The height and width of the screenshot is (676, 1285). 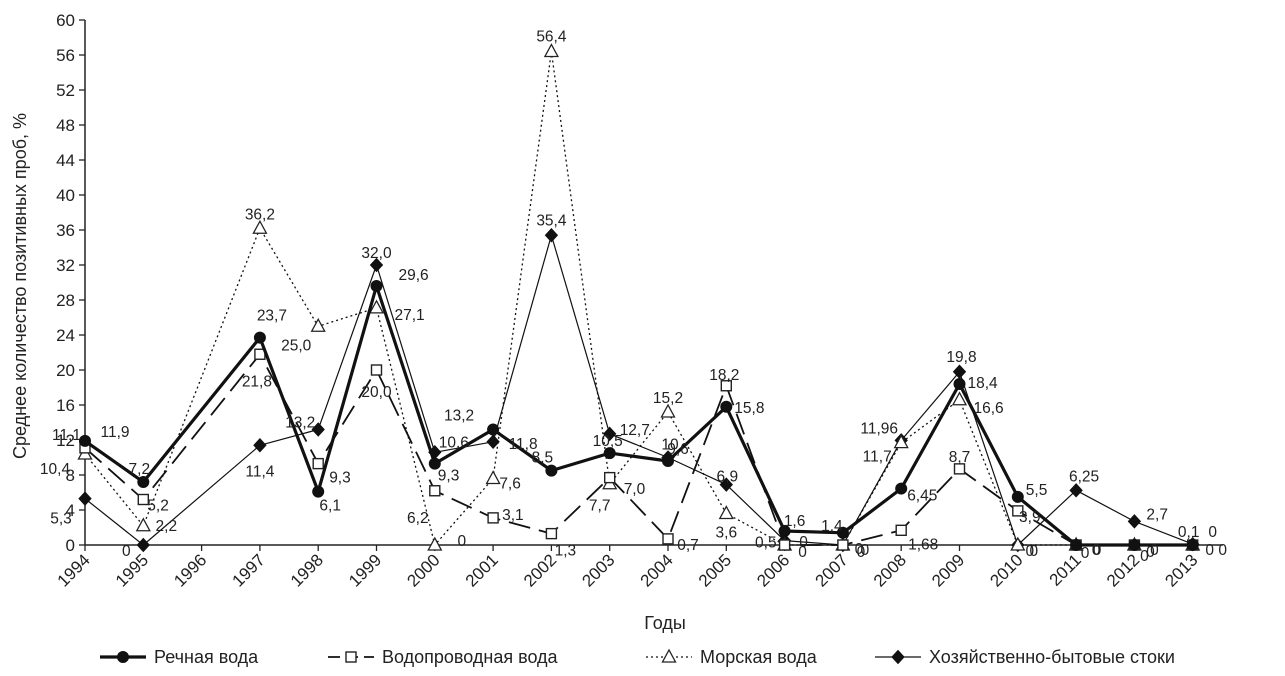 I want to click on x-tick-label: 2000, so click(x=423, y=570).